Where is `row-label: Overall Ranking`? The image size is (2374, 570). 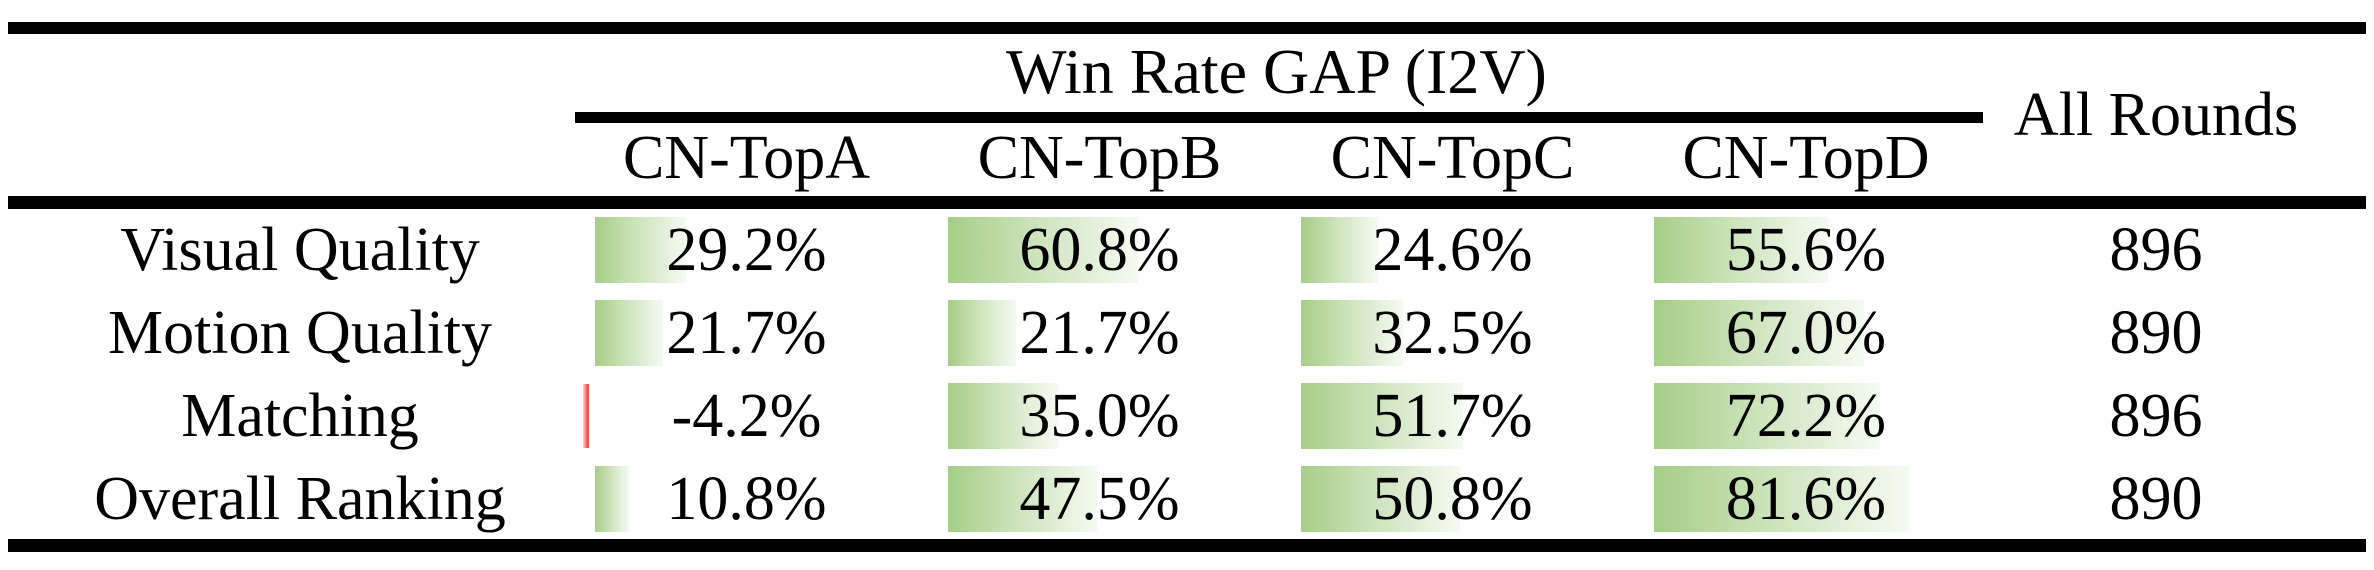
row-label: Overall Ranking is located at coordinates (300, 498).